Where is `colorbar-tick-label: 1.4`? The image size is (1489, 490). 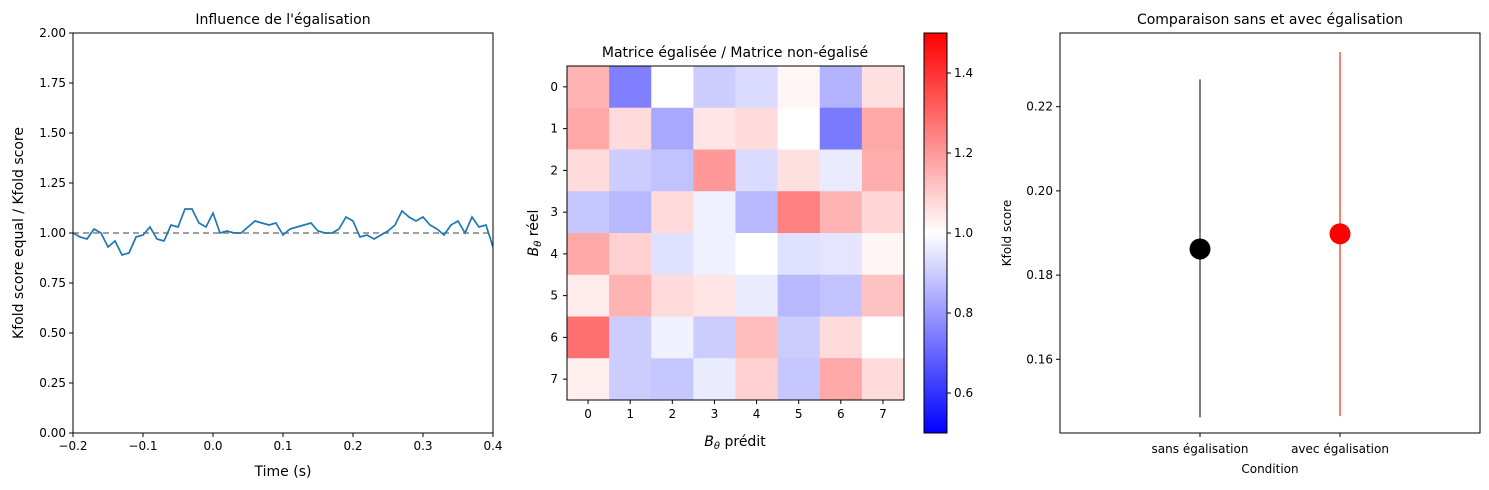
colorbar-tick-label: 1.4 is located at coordinates (963, 73).